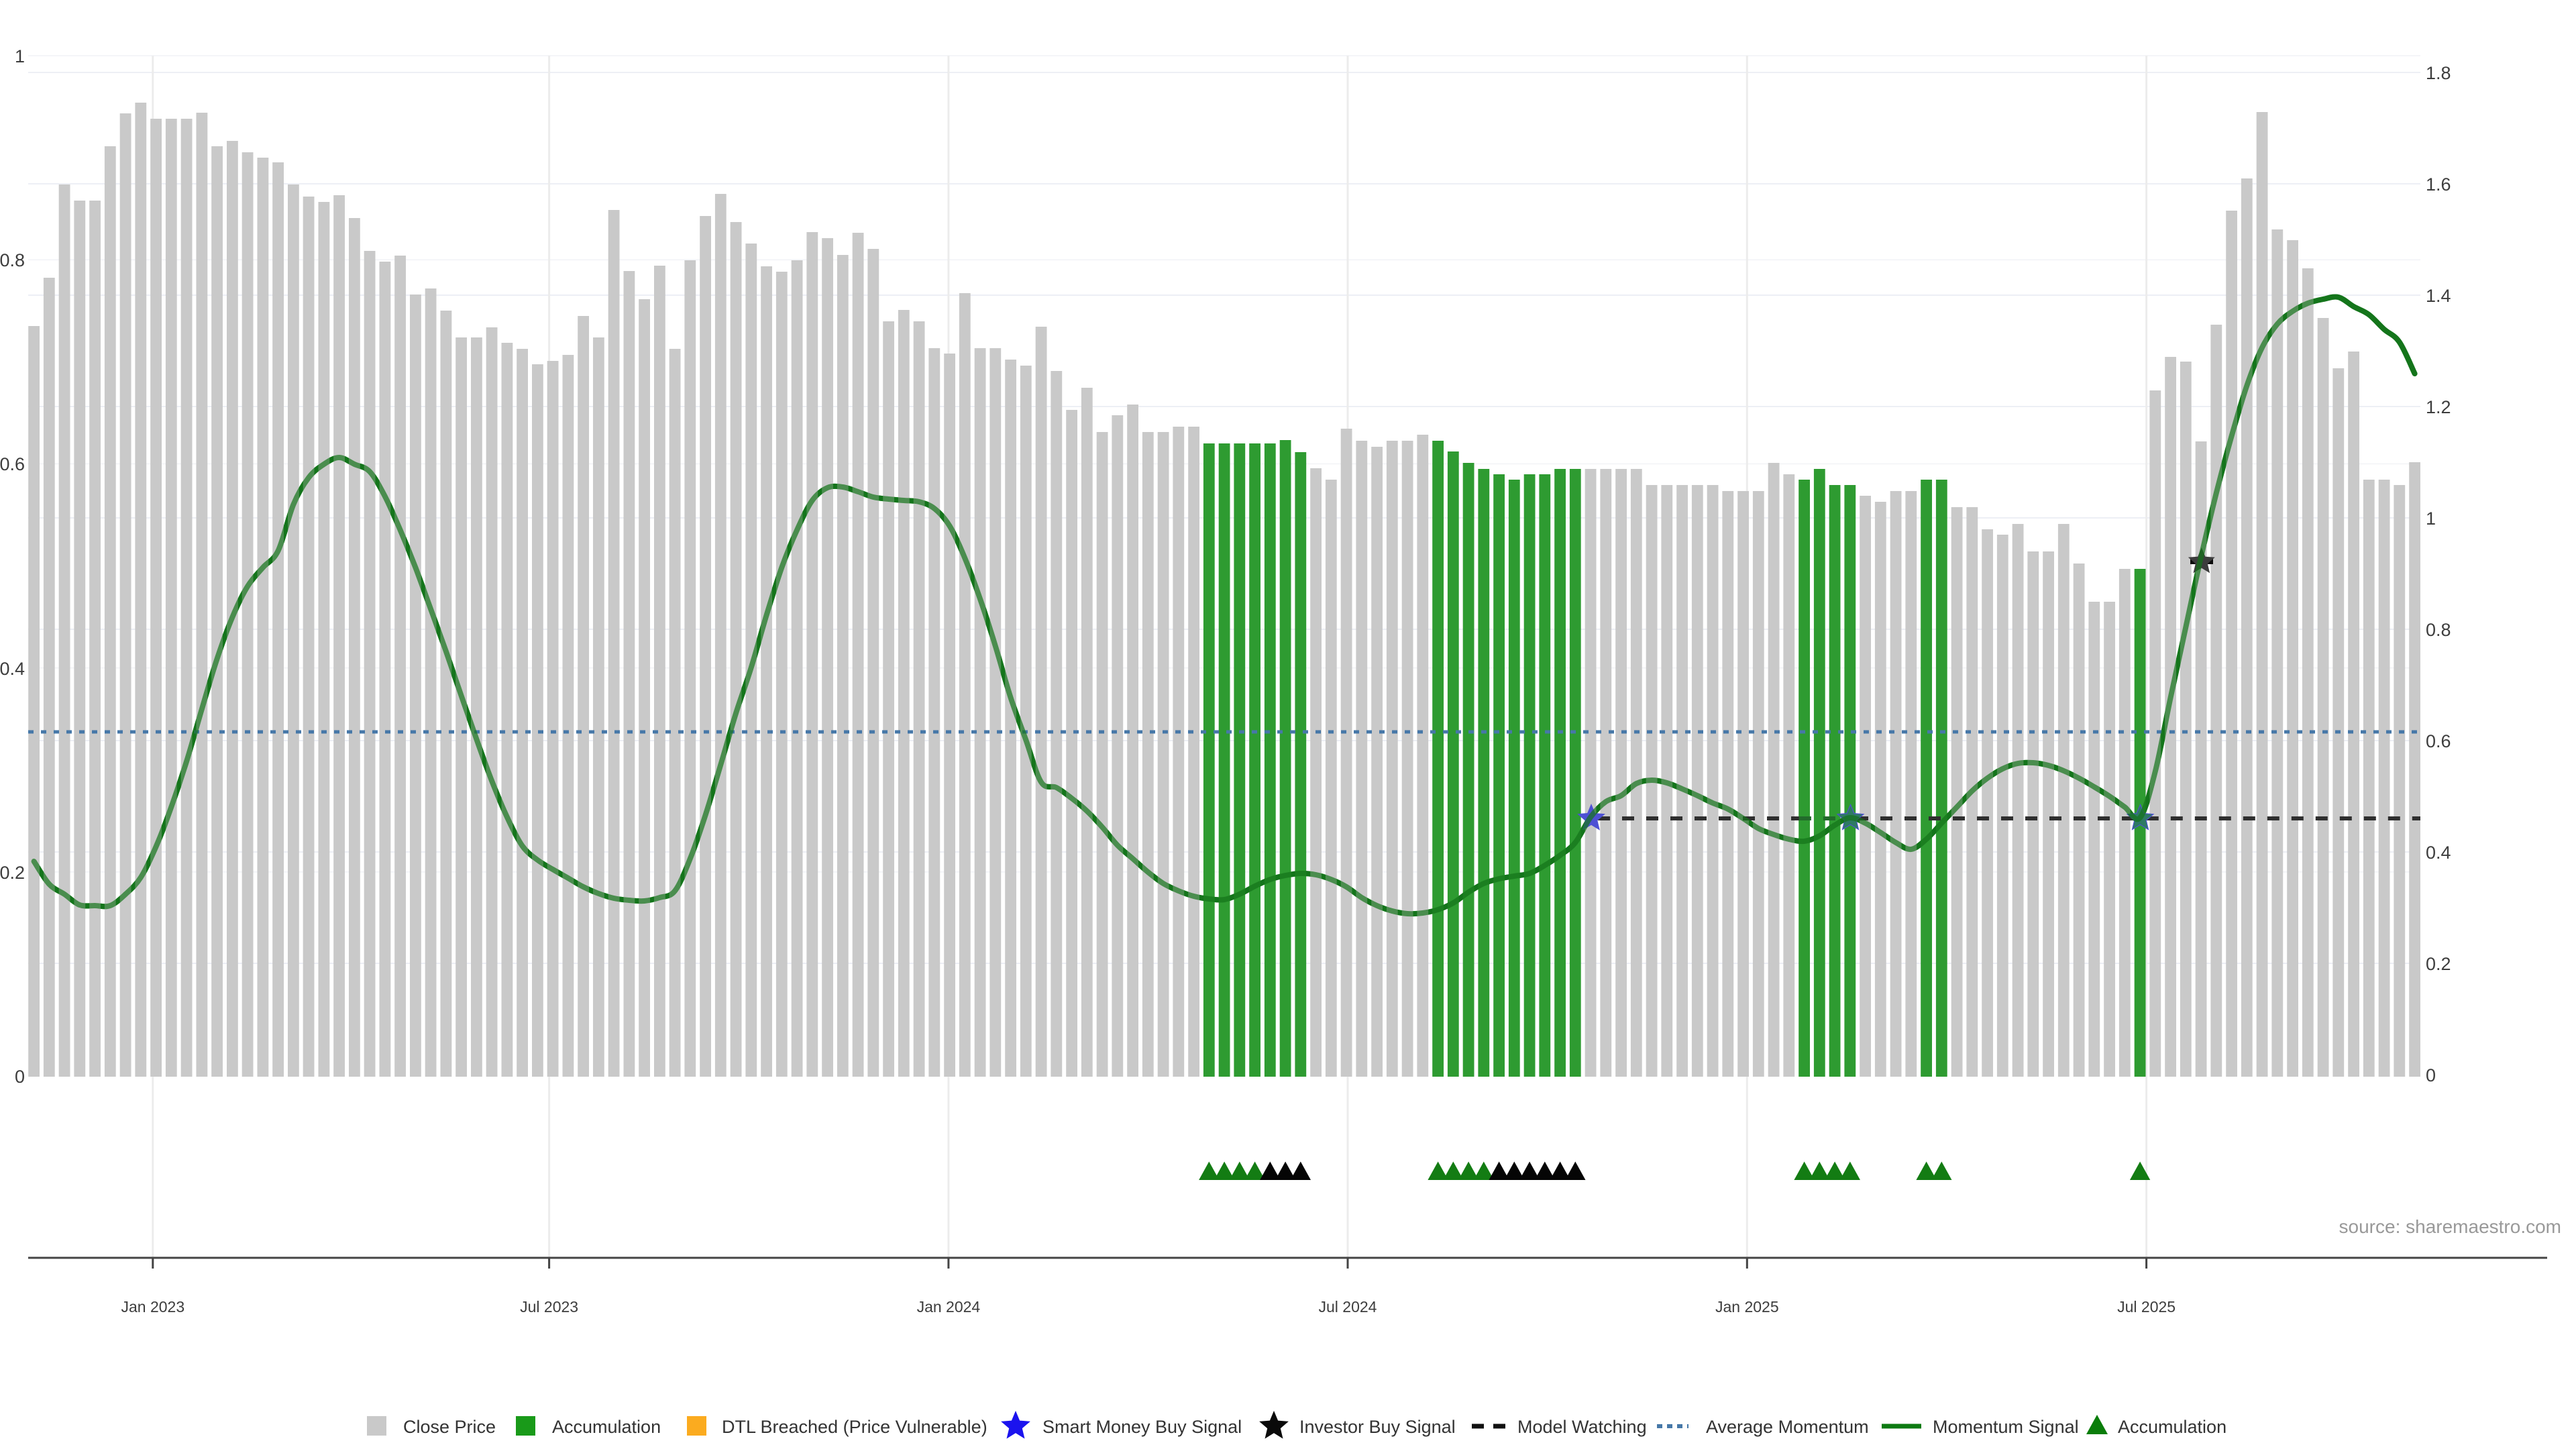  Describe the element at coordinates (949, 1307) in the screenshot. I see `svg-text: Jan 2024` at that location.